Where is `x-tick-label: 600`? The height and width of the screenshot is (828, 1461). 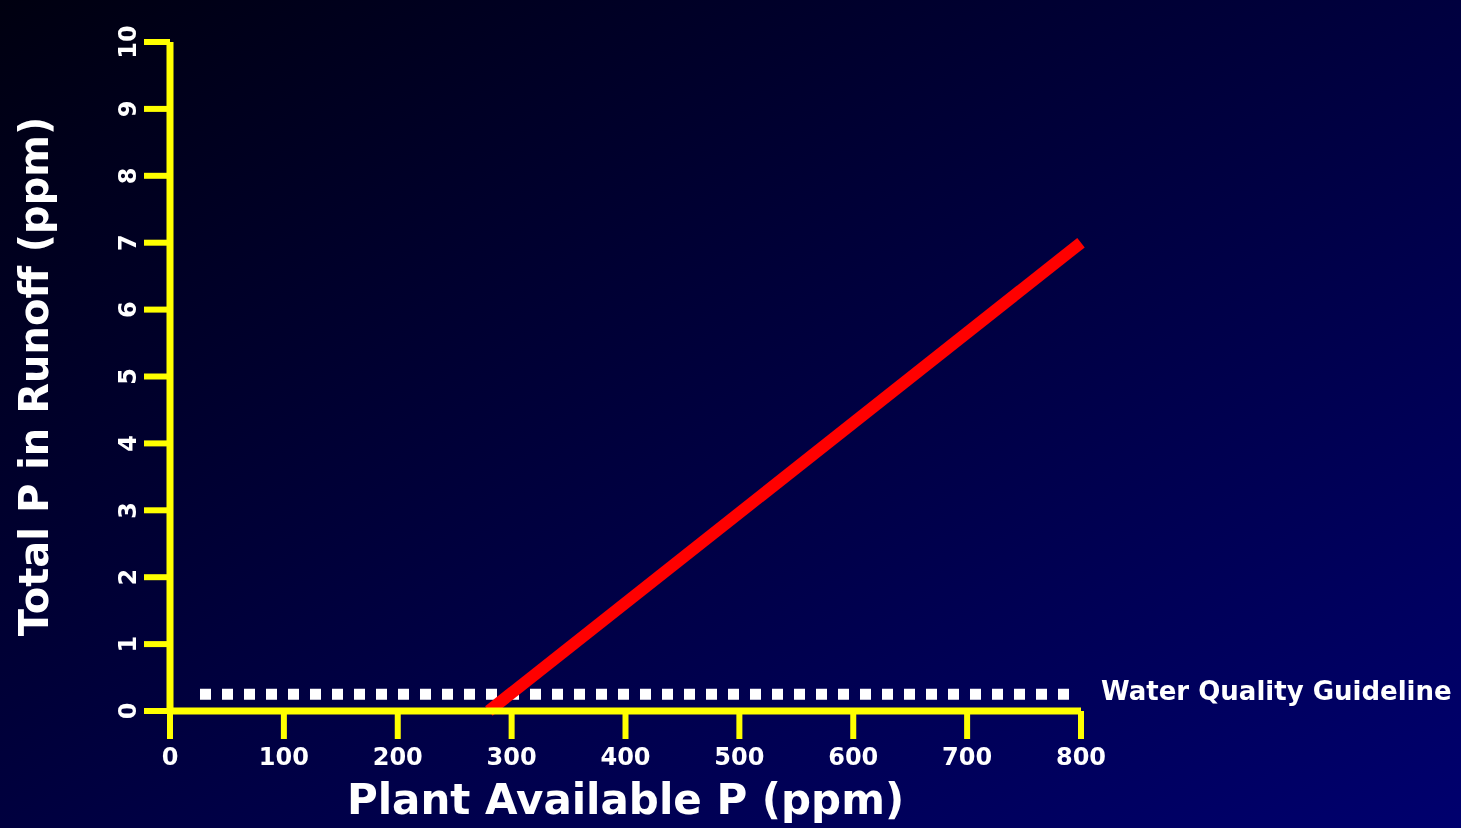
x-tick-label: 600 is located at coordinates (853, 757).